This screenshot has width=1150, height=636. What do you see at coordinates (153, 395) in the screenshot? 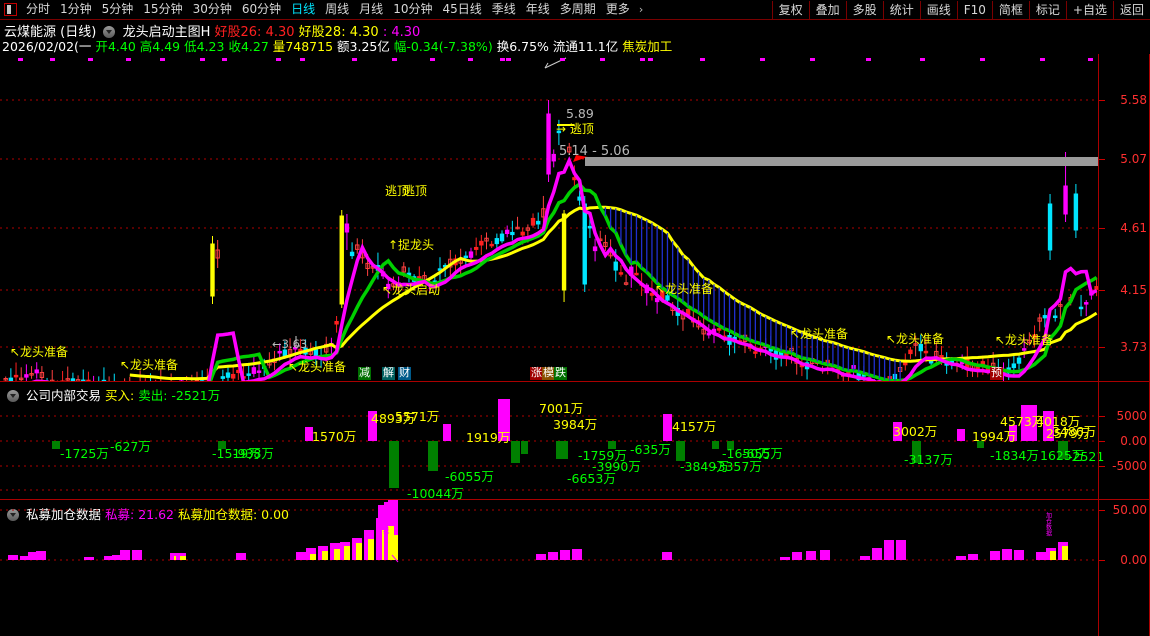
I see `insider-sell-label: 卖出:` at bounding box center [153, 395].